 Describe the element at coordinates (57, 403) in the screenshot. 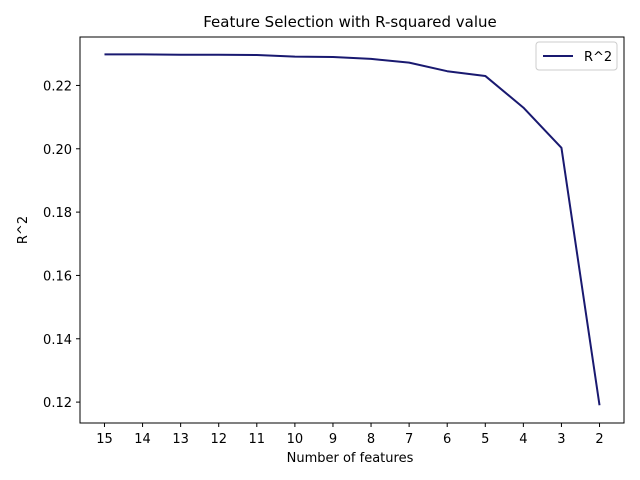

I see `y-tick-label: 0.12` at that location.